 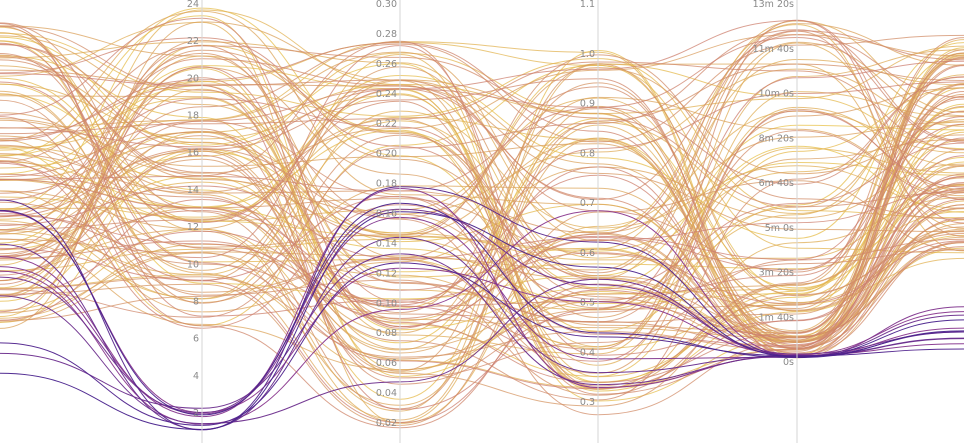 I want to click on tick-label: 14, so click(x=193, y=190).